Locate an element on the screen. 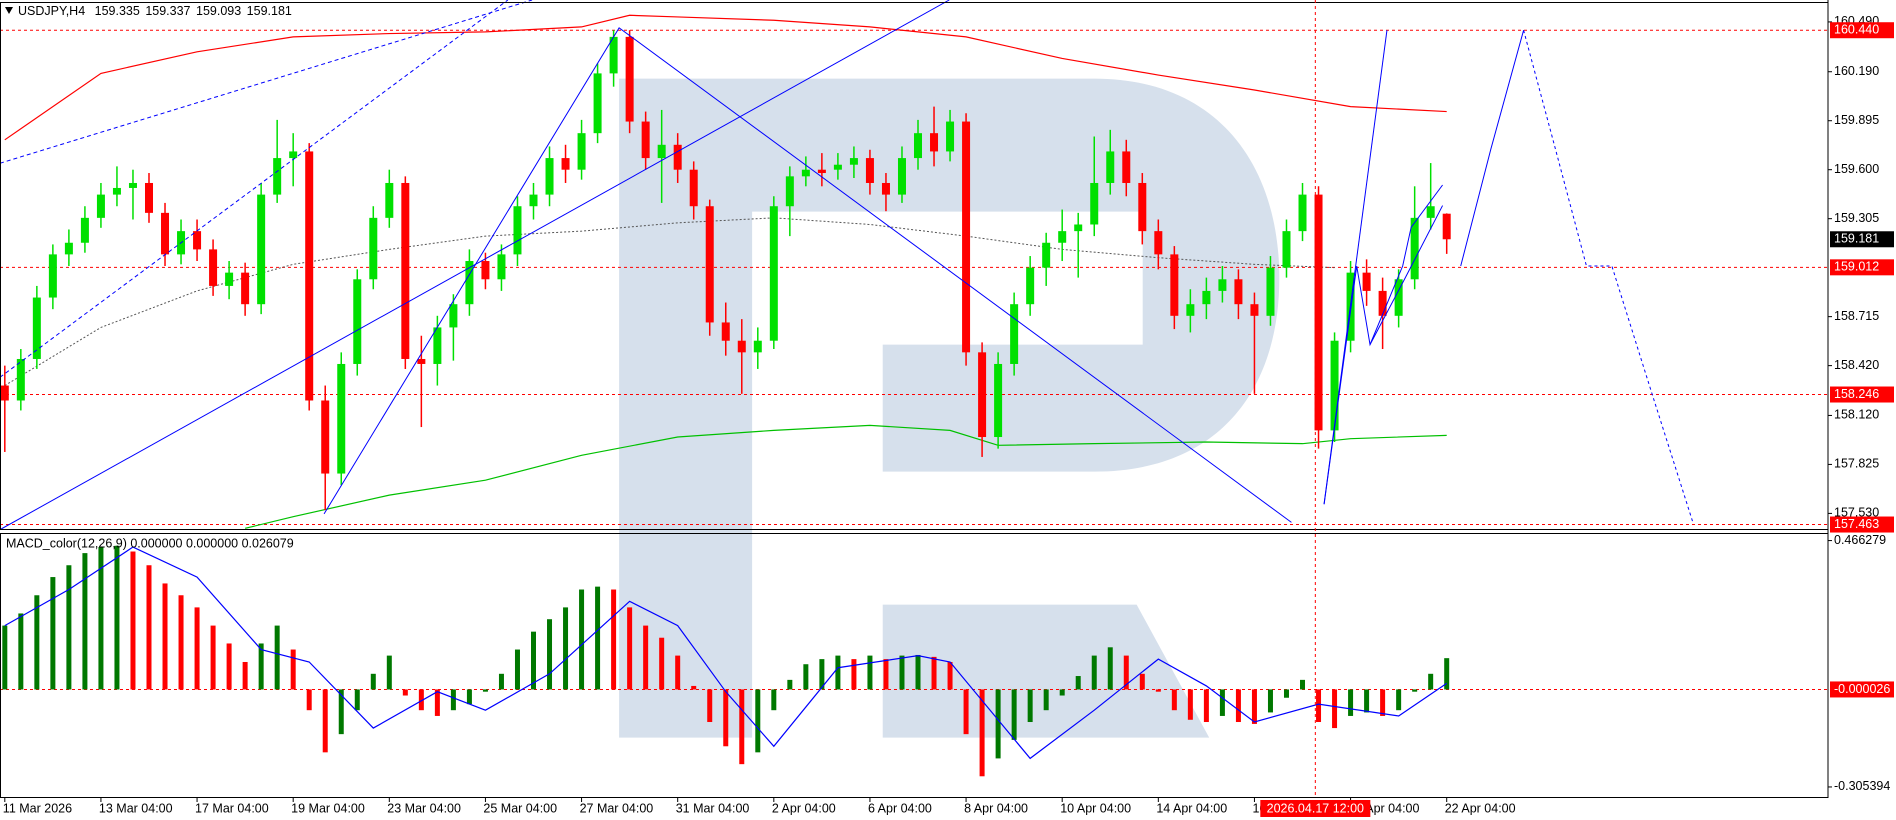 Image resolution: width=1896 pixels, height=820 pixels. x-tick-label: 23 Mar 04:00 is located at coordinates (424, 808).